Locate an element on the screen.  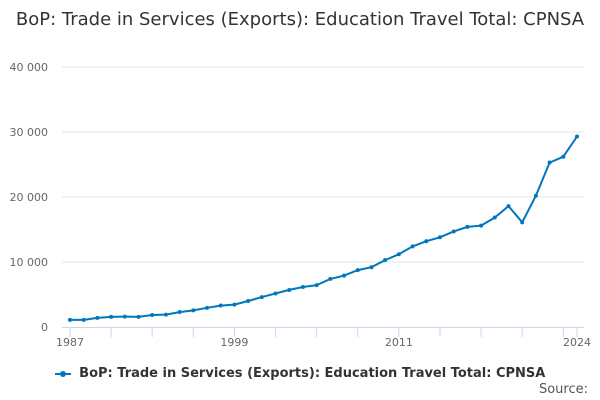
x-tick-label: 2011 is located at coordinates (399, 342).